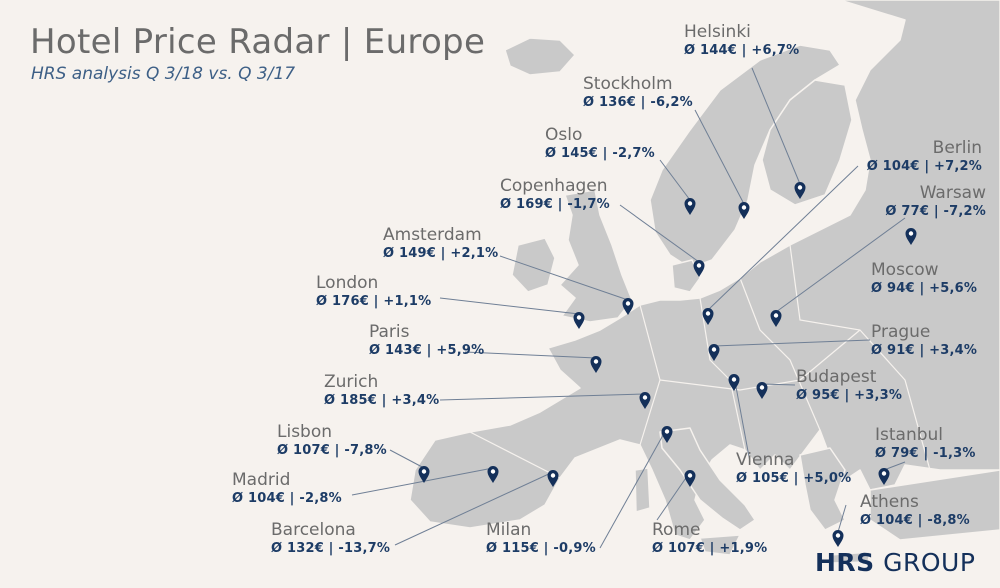 This screenshot has height=588, width=1000. Describe the element at coordinates (441, 253) in the screenshot. I see `city-stat: Ø 149€ | +2,1%` at that location.